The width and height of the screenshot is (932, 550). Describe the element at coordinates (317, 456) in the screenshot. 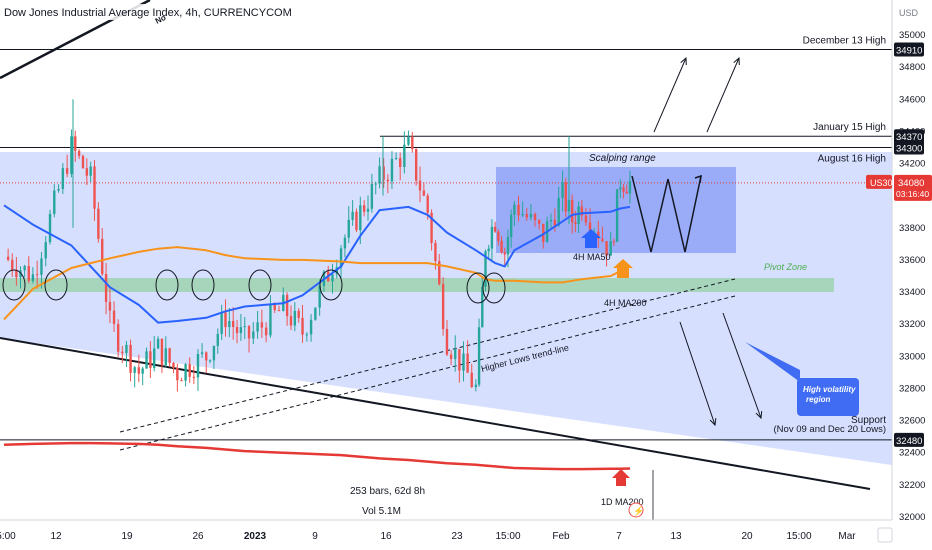

I see `ma-line-1d-ma200` at that location.